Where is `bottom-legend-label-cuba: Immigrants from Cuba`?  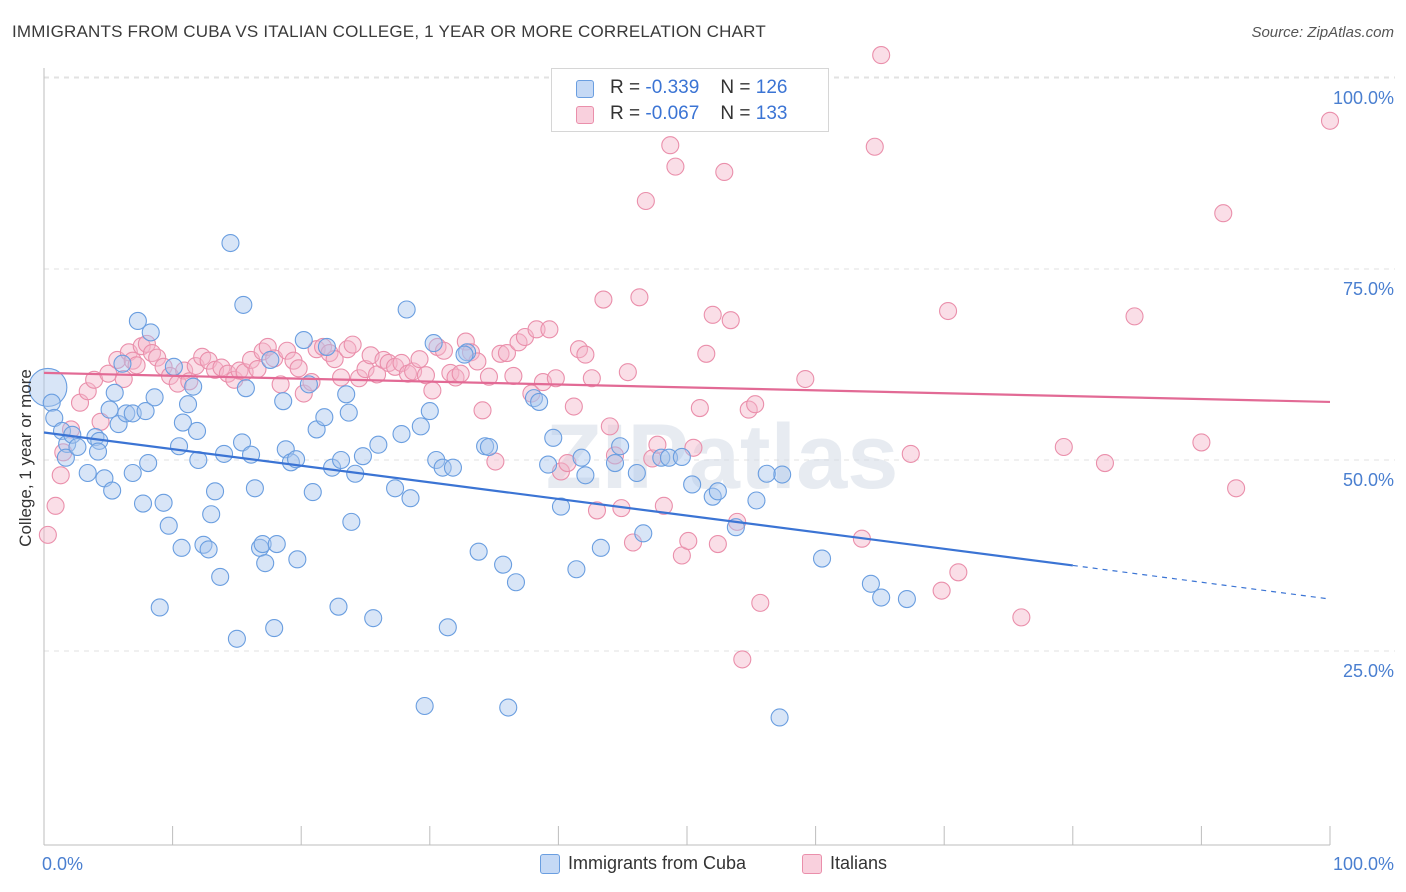
bottom-legend-label-cuba: Immigrants from Cuba is located at coordinates (657, 863).